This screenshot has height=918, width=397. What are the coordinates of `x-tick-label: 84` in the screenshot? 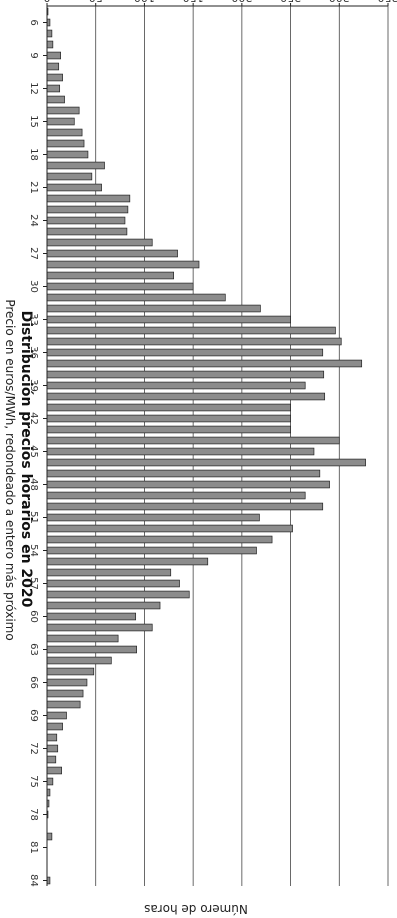 It's located at (33, 880).